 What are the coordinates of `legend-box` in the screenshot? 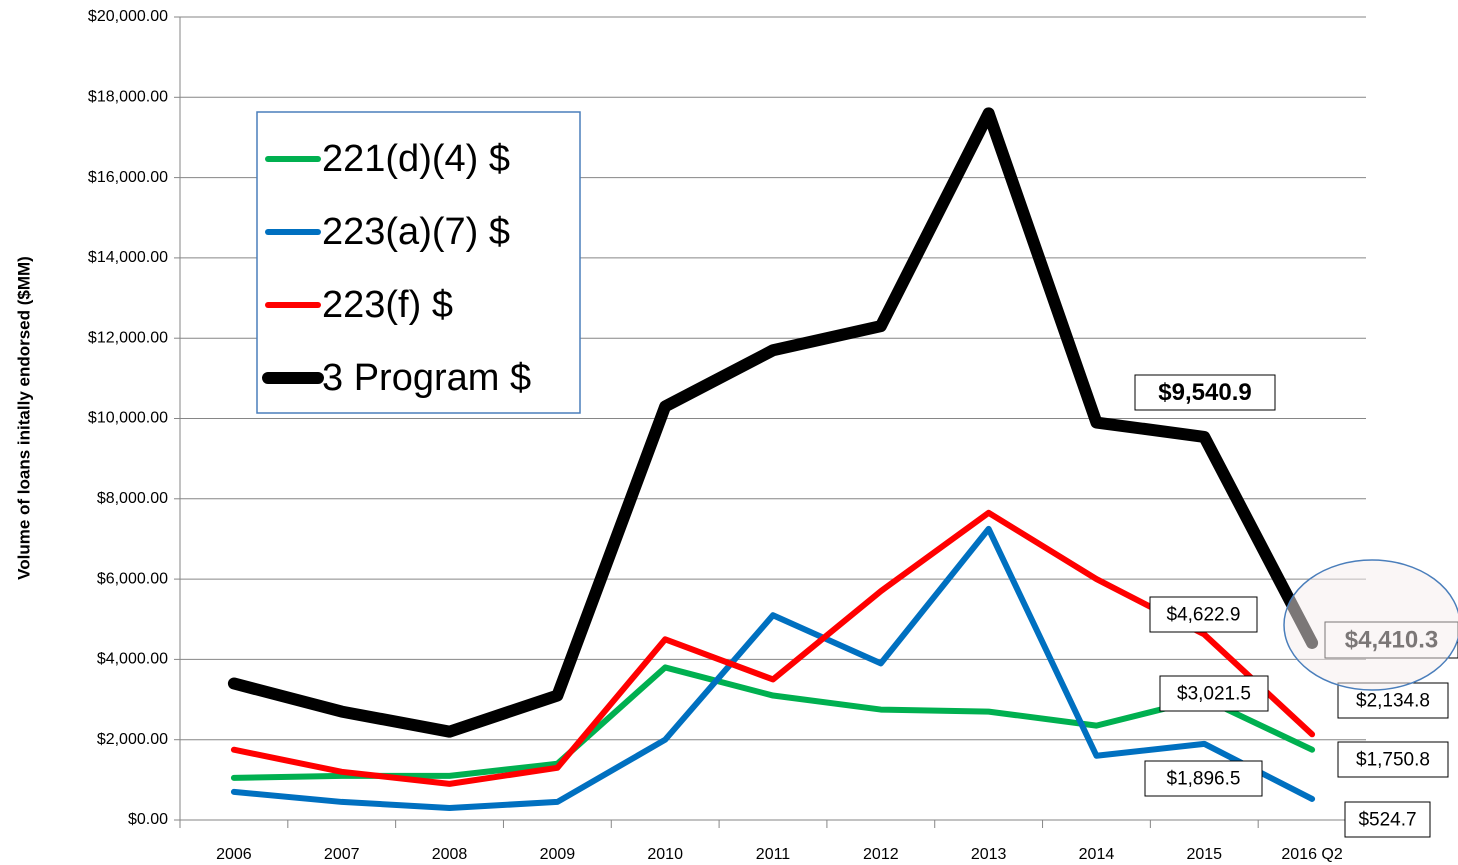 It's located at (418, 262).